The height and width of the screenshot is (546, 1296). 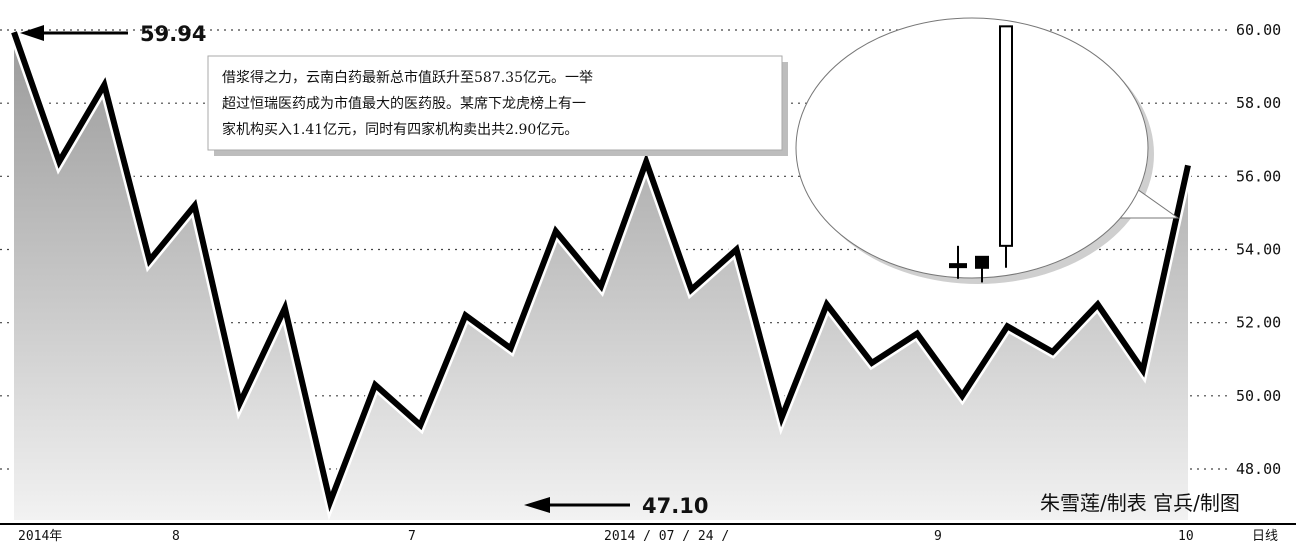 What do you see at coordinates (400, 129) in the screenshot?
I see `note-line: 家机构买入1.41亿元，同时有四家机构卖出共2.90亿元。` at bounding box center [400, 129].